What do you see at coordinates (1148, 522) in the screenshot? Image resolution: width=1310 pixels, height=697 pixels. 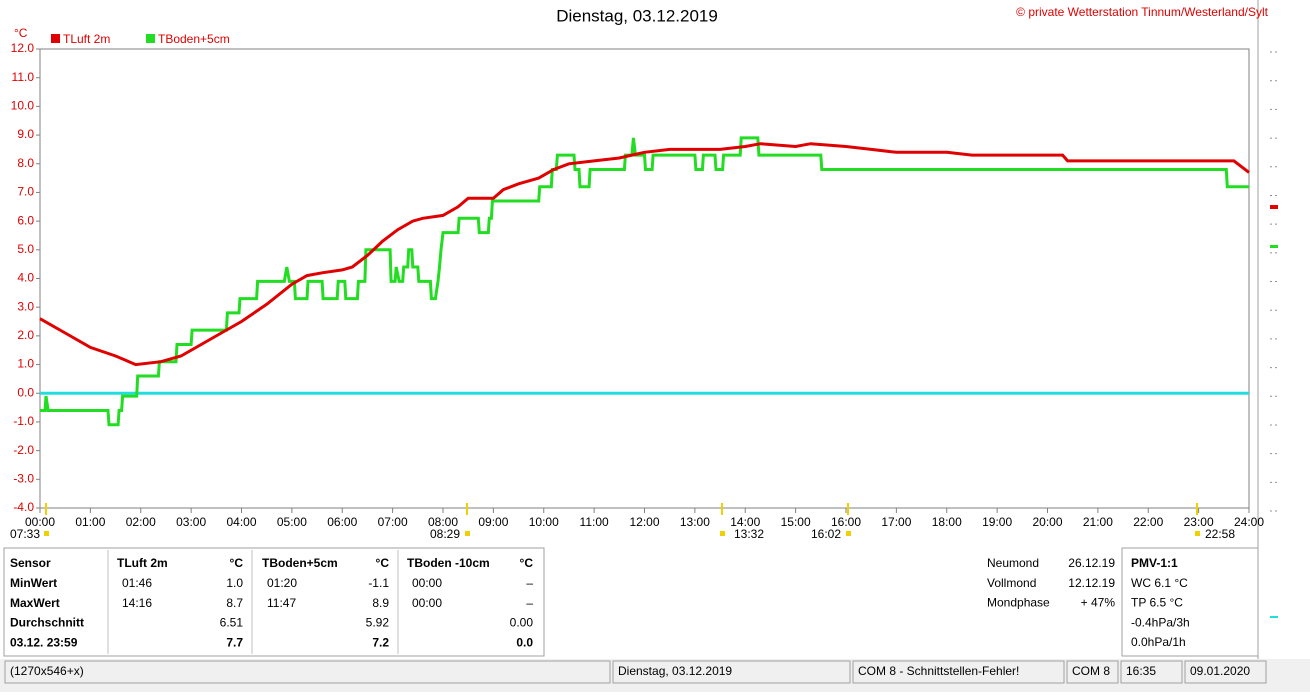 I see `x-tick-label: 22:00` at bounding box center [1148, 522].